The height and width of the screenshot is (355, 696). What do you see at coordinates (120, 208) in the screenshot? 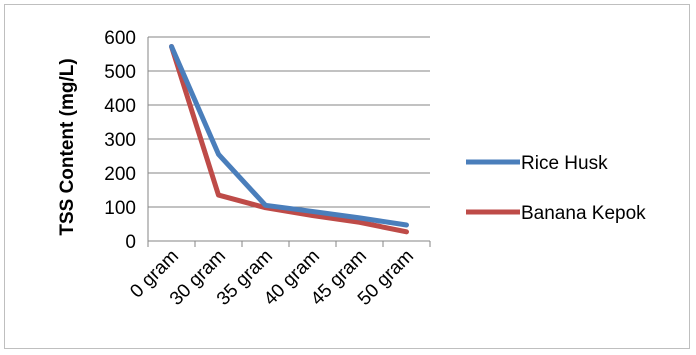
I see `y-tick-label: 100` at bounding box center [120, 208].